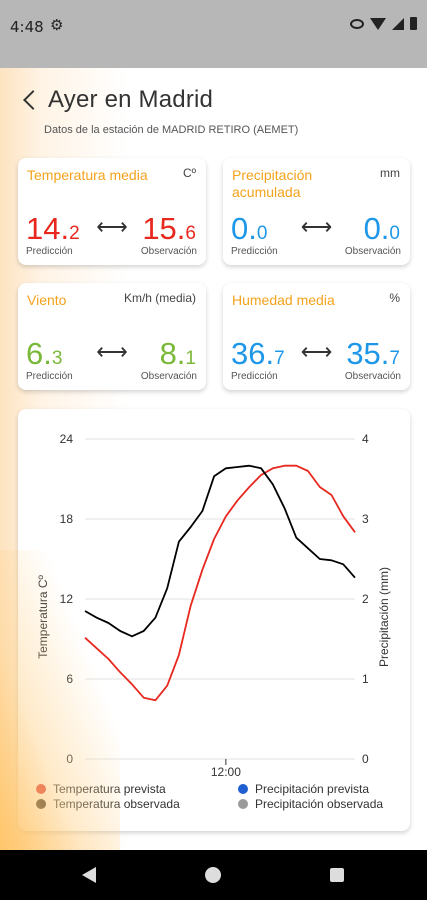 The image size is (427, 900). I want to click on cell-signal-icon, so click(398, 23).